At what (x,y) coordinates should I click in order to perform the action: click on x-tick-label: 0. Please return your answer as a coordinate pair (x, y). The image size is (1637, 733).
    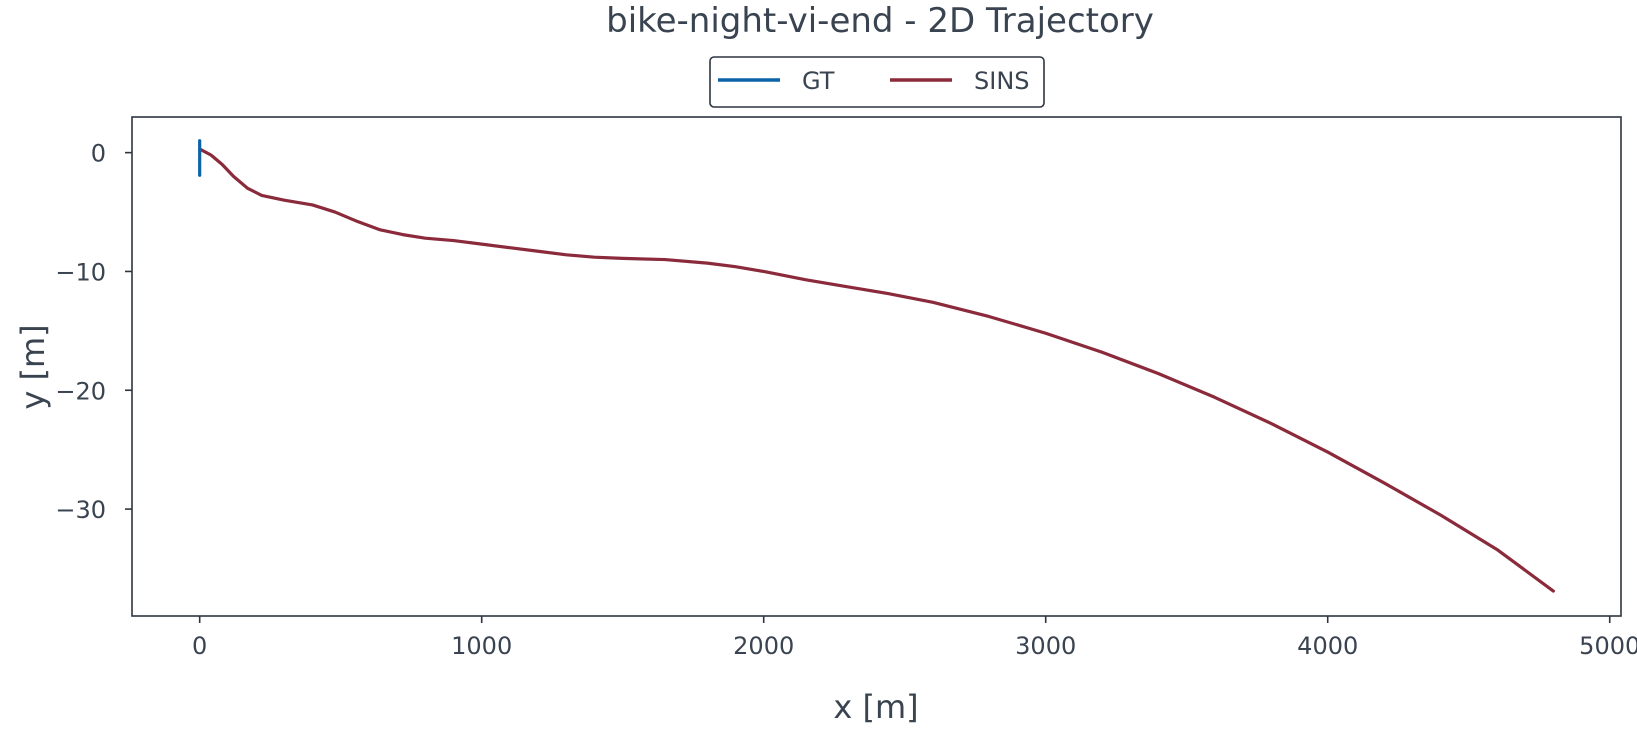
    Looking at the image, I should click on (199, 646).